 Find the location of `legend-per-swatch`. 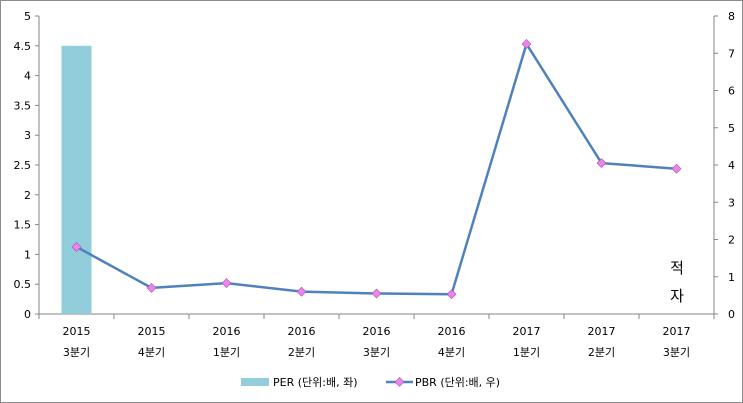

legend-per-swatch is located at coordinates (255, 382).